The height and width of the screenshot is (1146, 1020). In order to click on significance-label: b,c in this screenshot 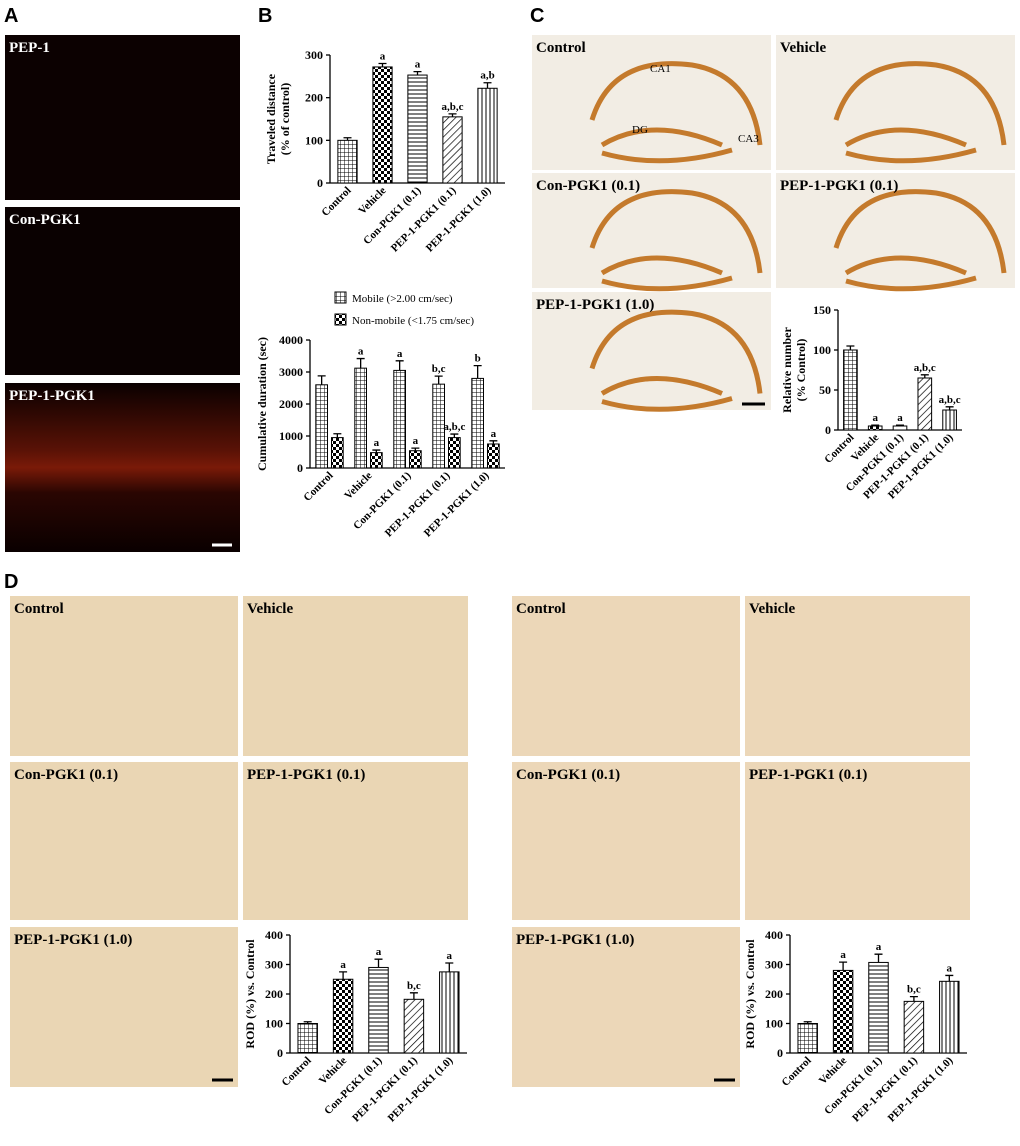, I will do `click(414, 986)`.